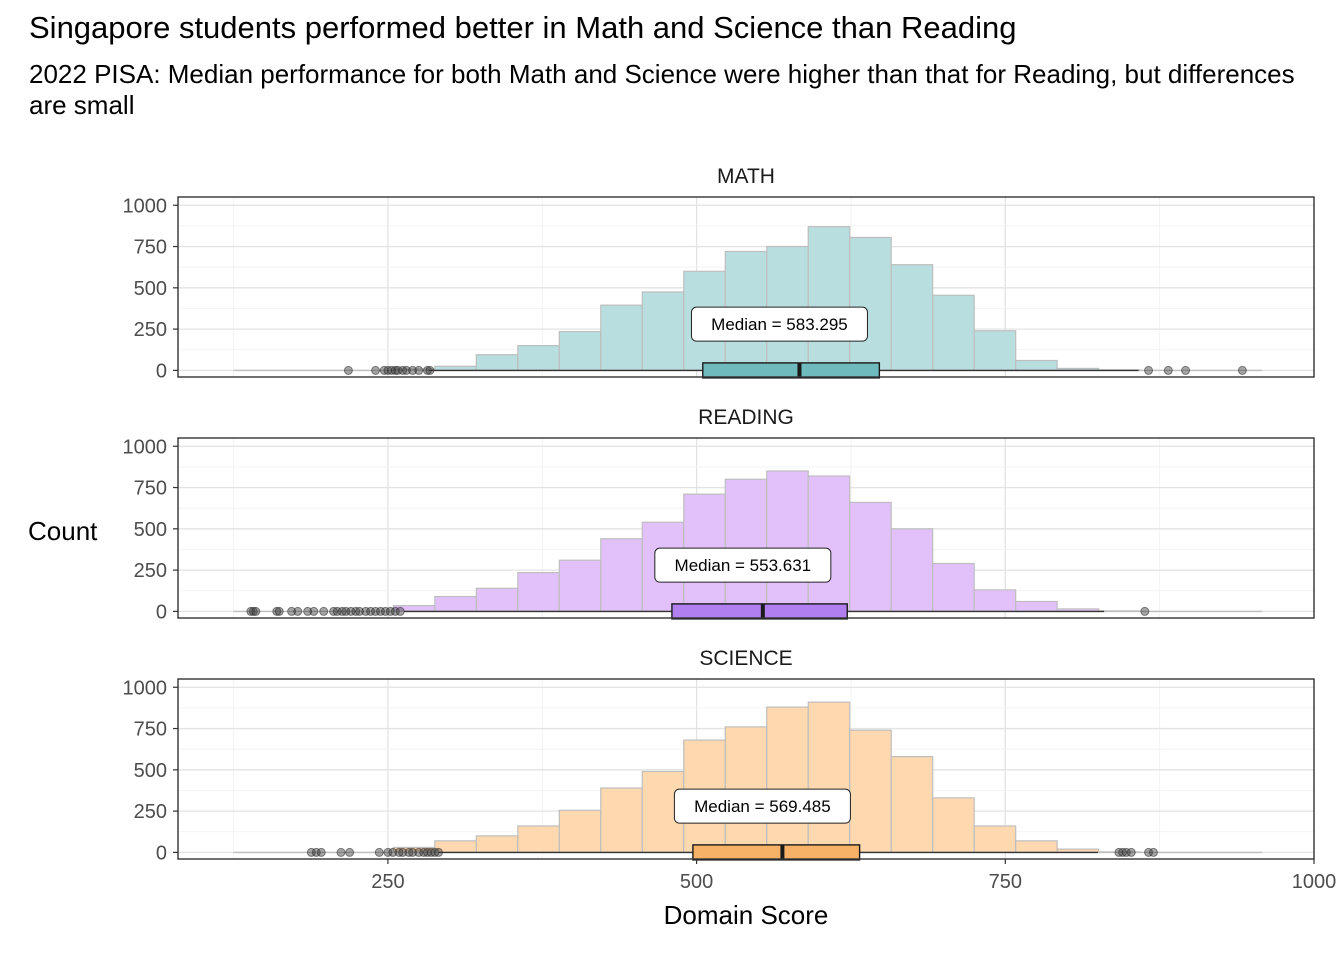 Image resolution: width=1344 pixels, height=960 pixels. Describe the element at coordinates (150, 330) in the screenshot. I see `y-tick-label: 250` at that location.